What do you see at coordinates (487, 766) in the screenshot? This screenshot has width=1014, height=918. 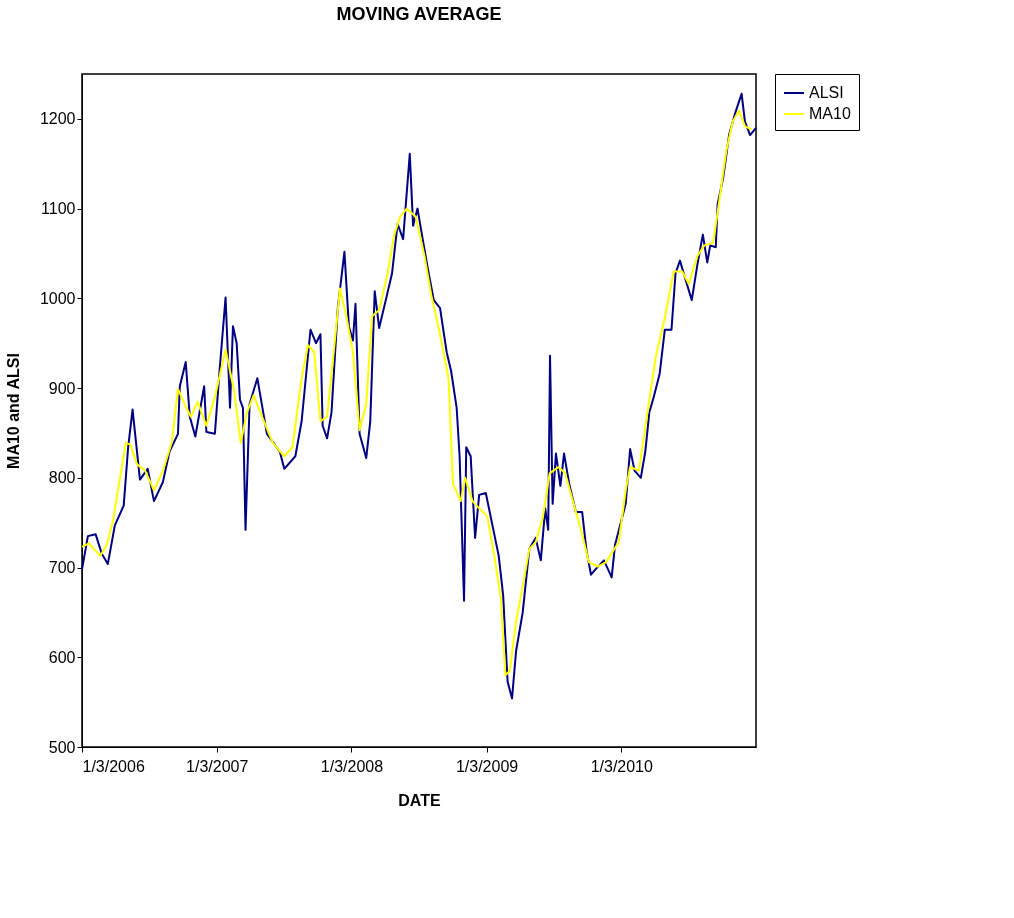 I see `x-tick-label: 1/3/2009` at bounding box center [487, 766].